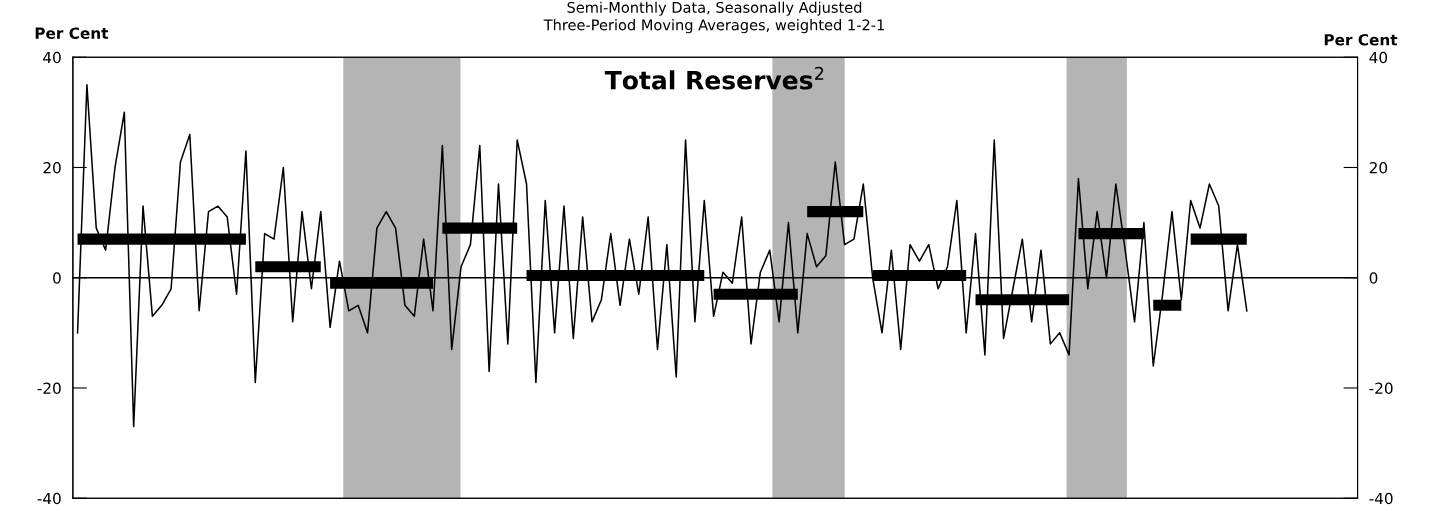 The image size is (1429, 511). Describe the element at coordinates (1378, 167) in the screenshot. I see `y2-tick-label: 20` at that location.